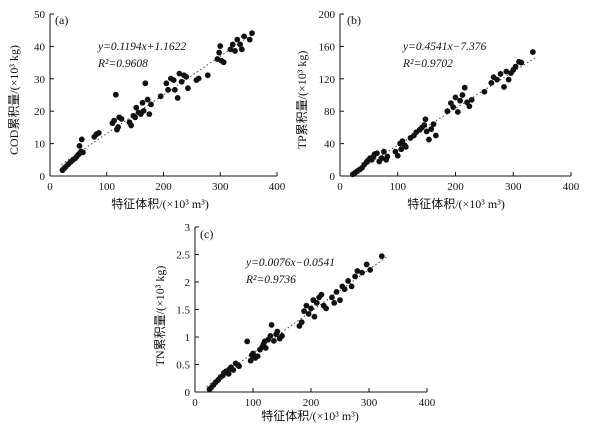  What do you see at coordinates (43, 177) in the screenshot?
I see `panel-a-y-tick-label: 0` at bounding box center [43, 177].